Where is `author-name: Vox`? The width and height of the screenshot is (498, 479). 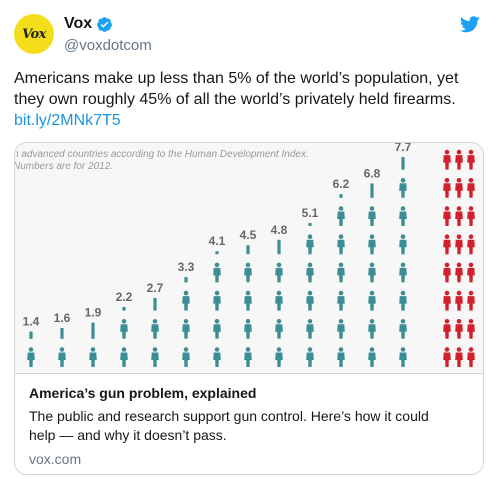 author-name: Vox is located at coordinates (78, 23).